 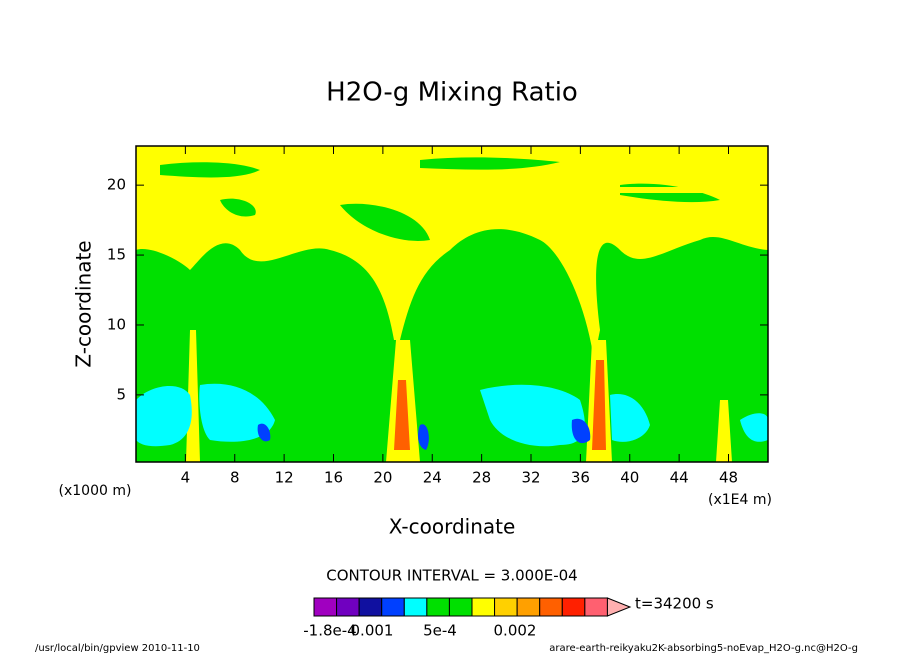 I want to click on x-unit: (x1E4 m), so click(x=740, y=500).